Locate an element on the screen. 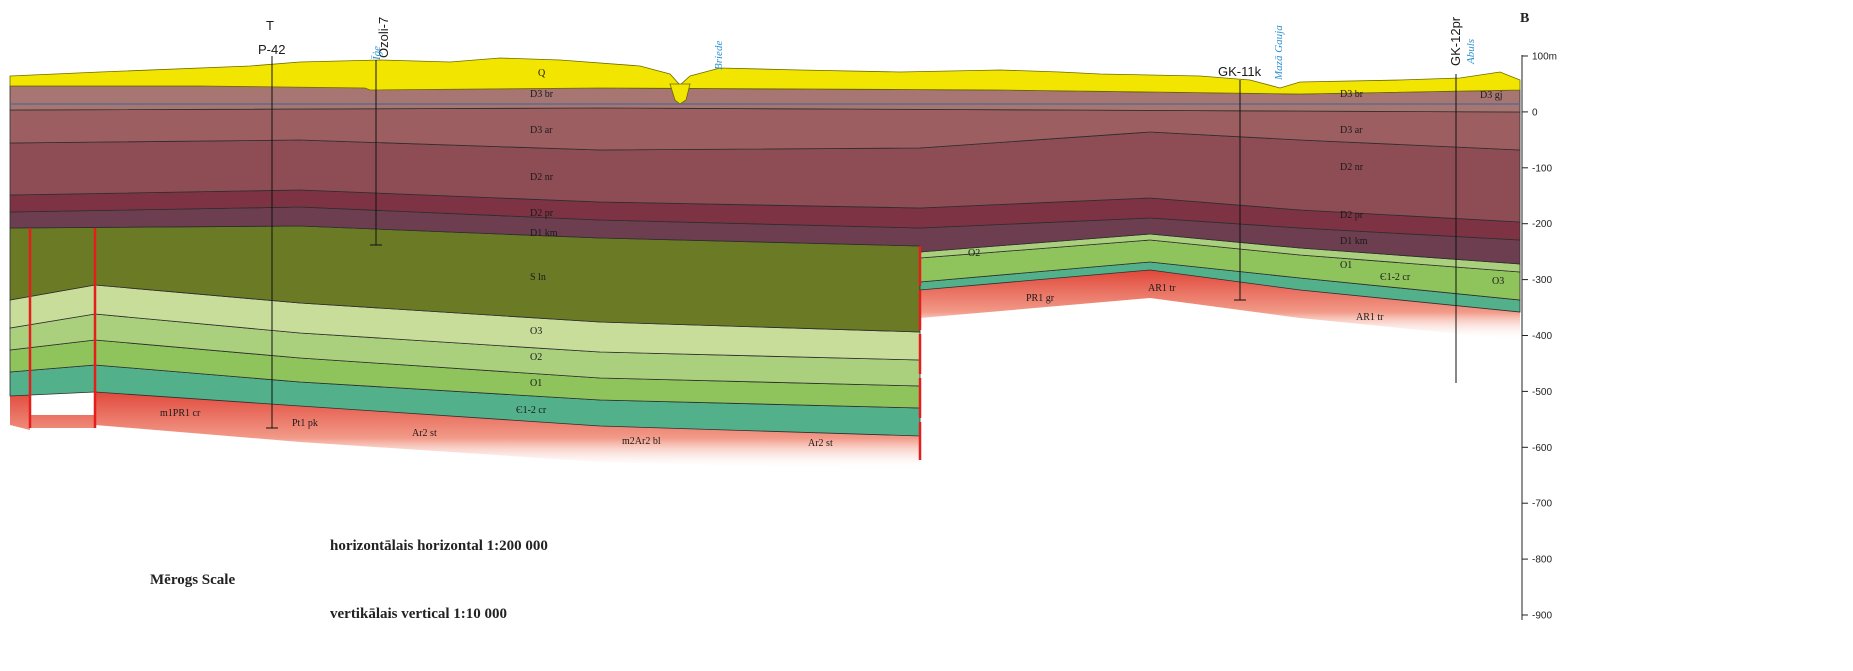  label-q: Q is located at coordinates (542, 73).